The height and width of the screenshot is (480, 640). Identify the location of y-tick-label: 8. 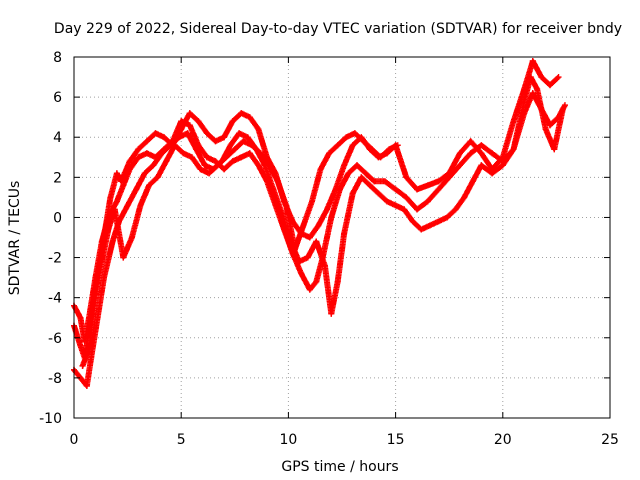
(57, 58).